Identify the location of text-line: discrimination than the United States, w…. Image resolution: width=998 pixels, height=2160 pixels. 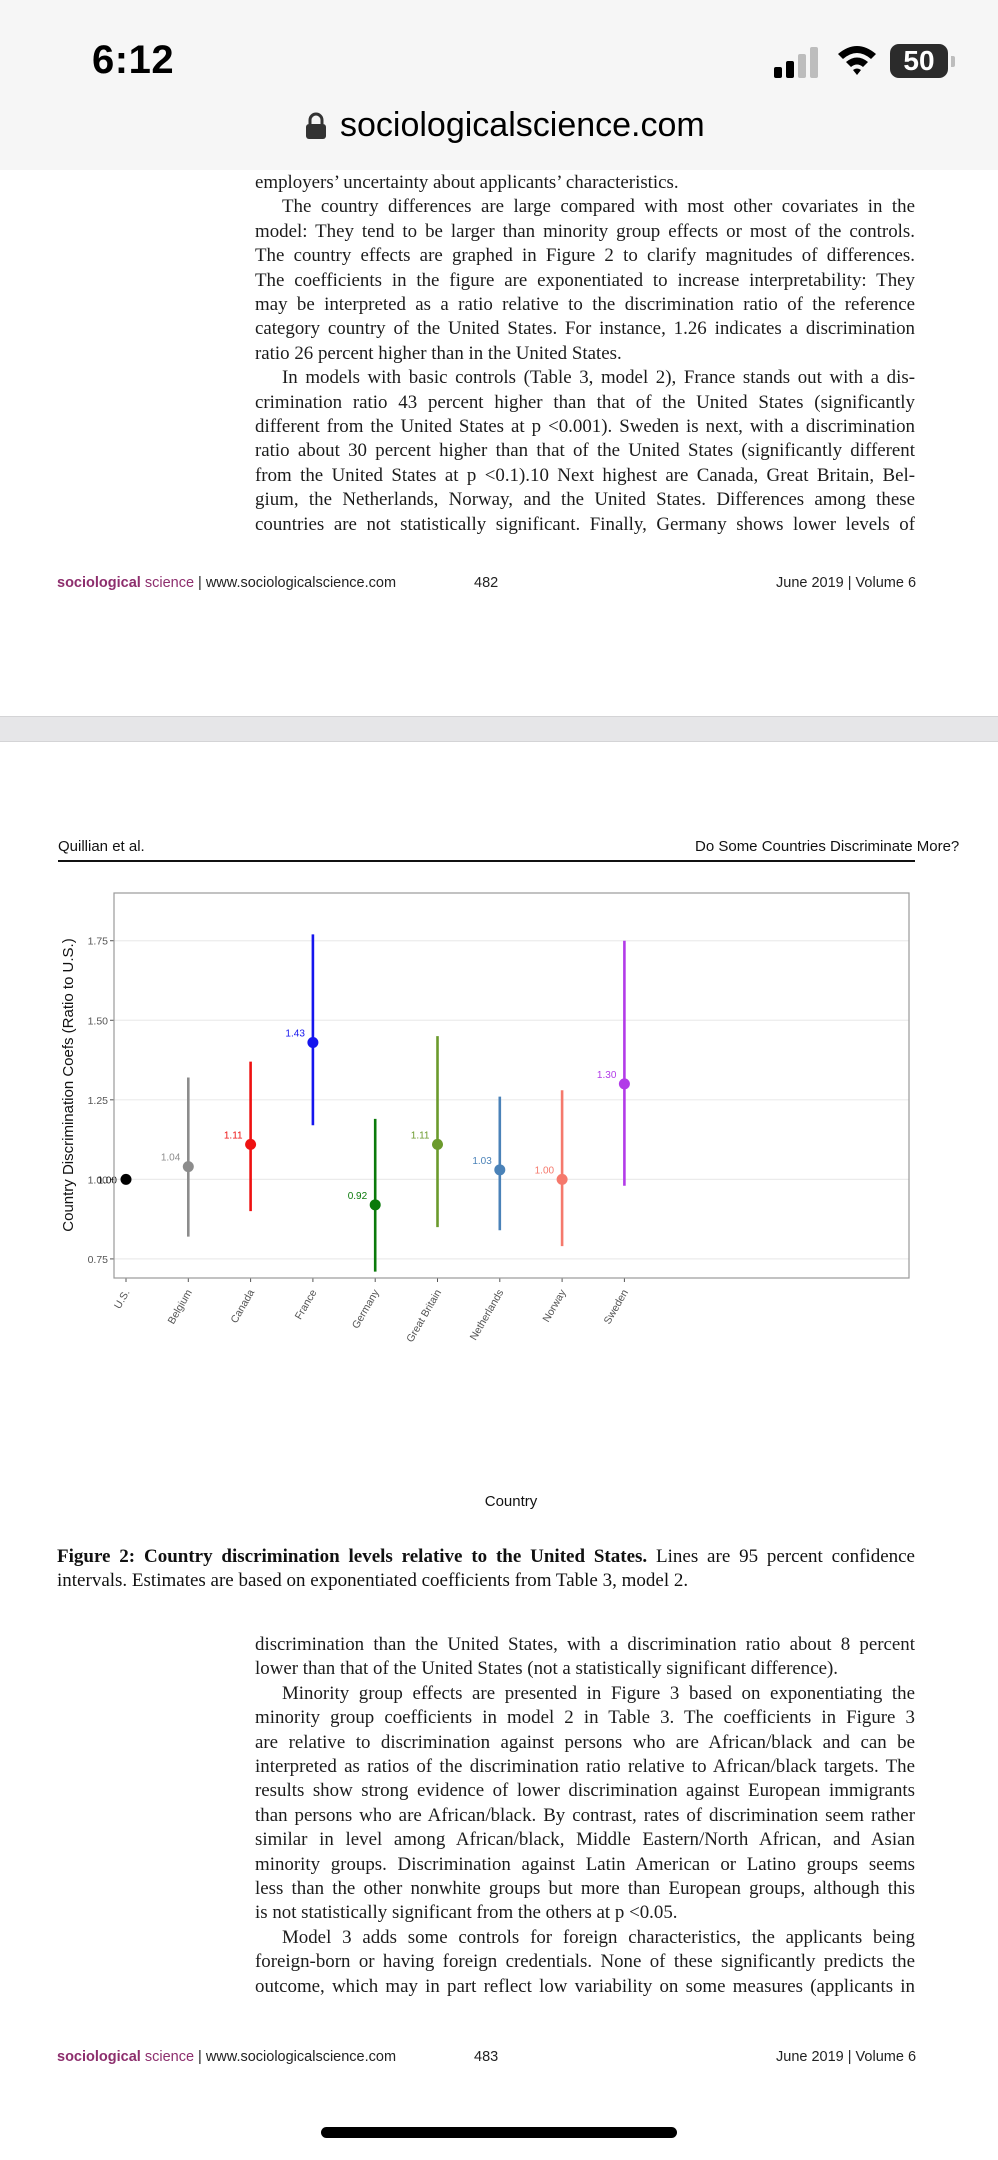
(585, 1644).